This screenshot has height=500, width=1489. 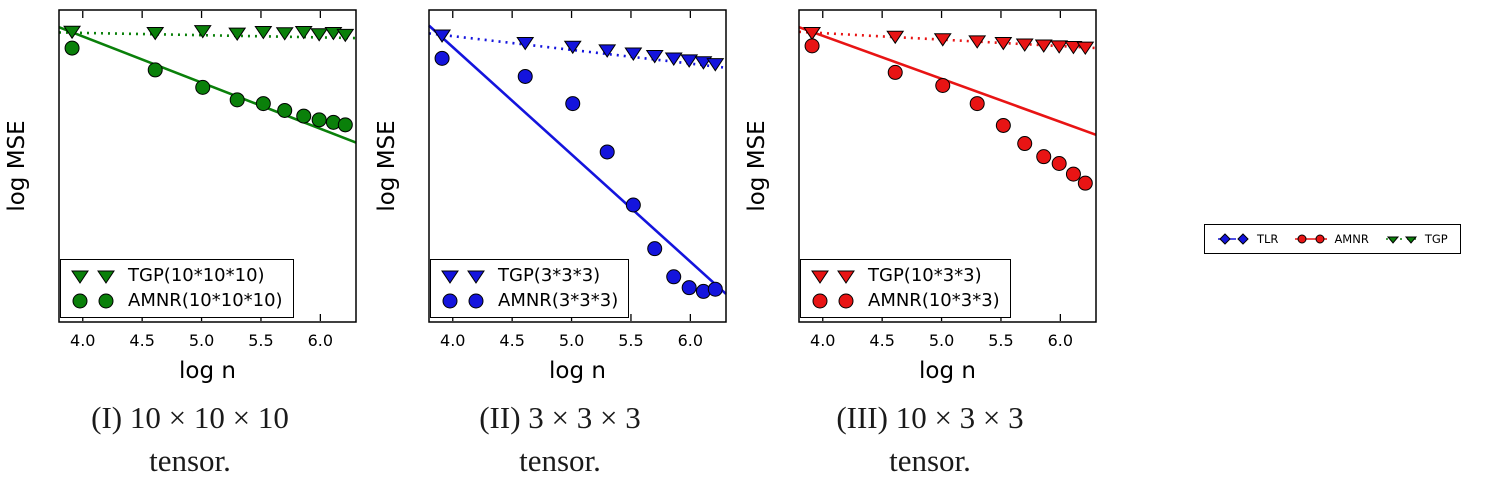 I want to click on legend-label: AMNR(10*10*10), so click(x=205, y=300).